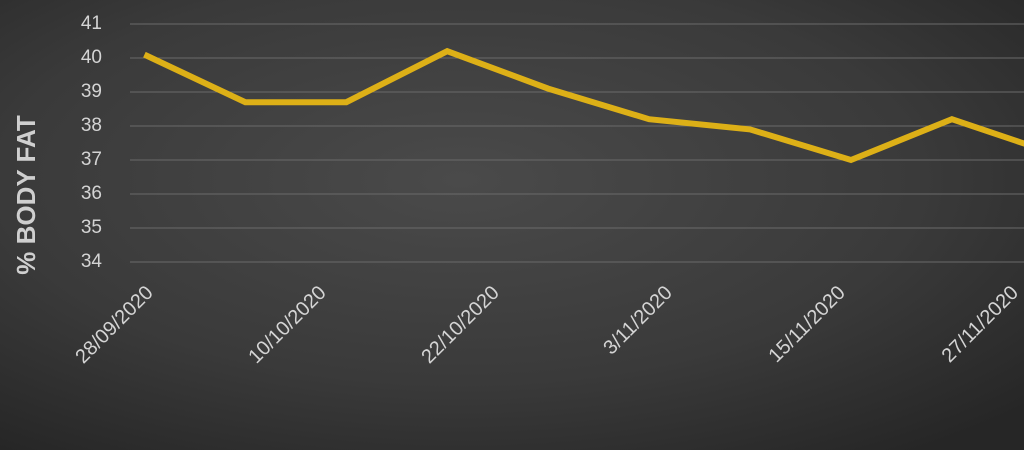  What do you see at coordinates (91, 159) in the screenshot?
I see `y-tick-label: 37` at bounding box center [91, 159].